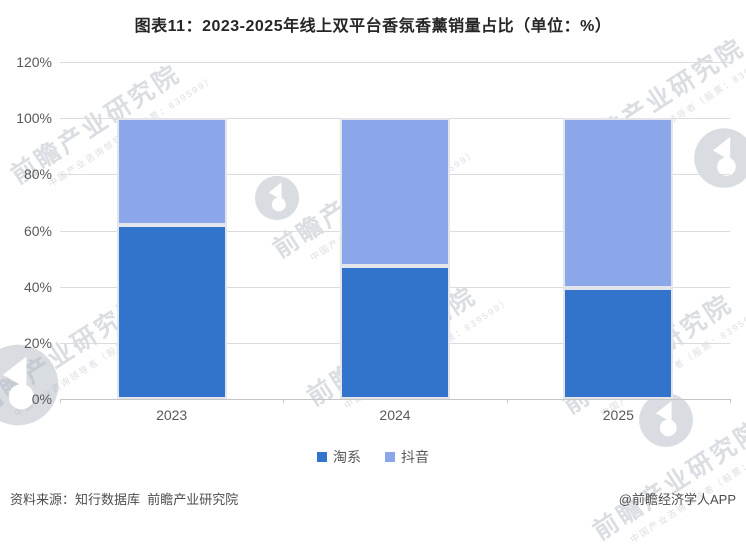 Image resolution: width=746 pixels, height=560 pixels. Describe the element at coordinates (124, 499) in the screenshot. I see `source-text: 资料来源：知行数据库 前瞻产业研究院` at that location.